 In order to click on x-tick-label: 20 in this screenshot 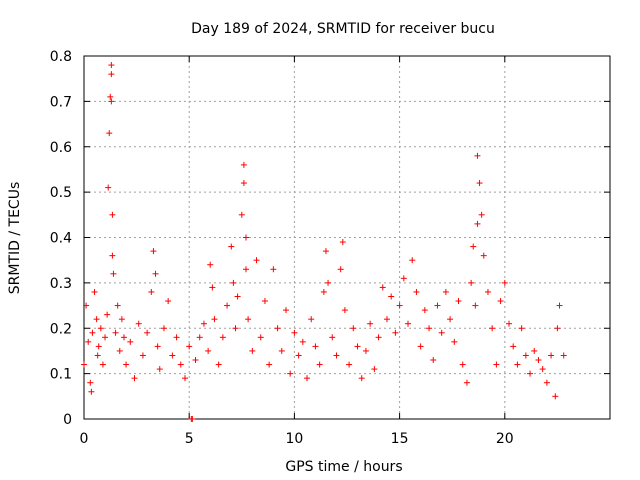, I will do `click(505, 439)`.